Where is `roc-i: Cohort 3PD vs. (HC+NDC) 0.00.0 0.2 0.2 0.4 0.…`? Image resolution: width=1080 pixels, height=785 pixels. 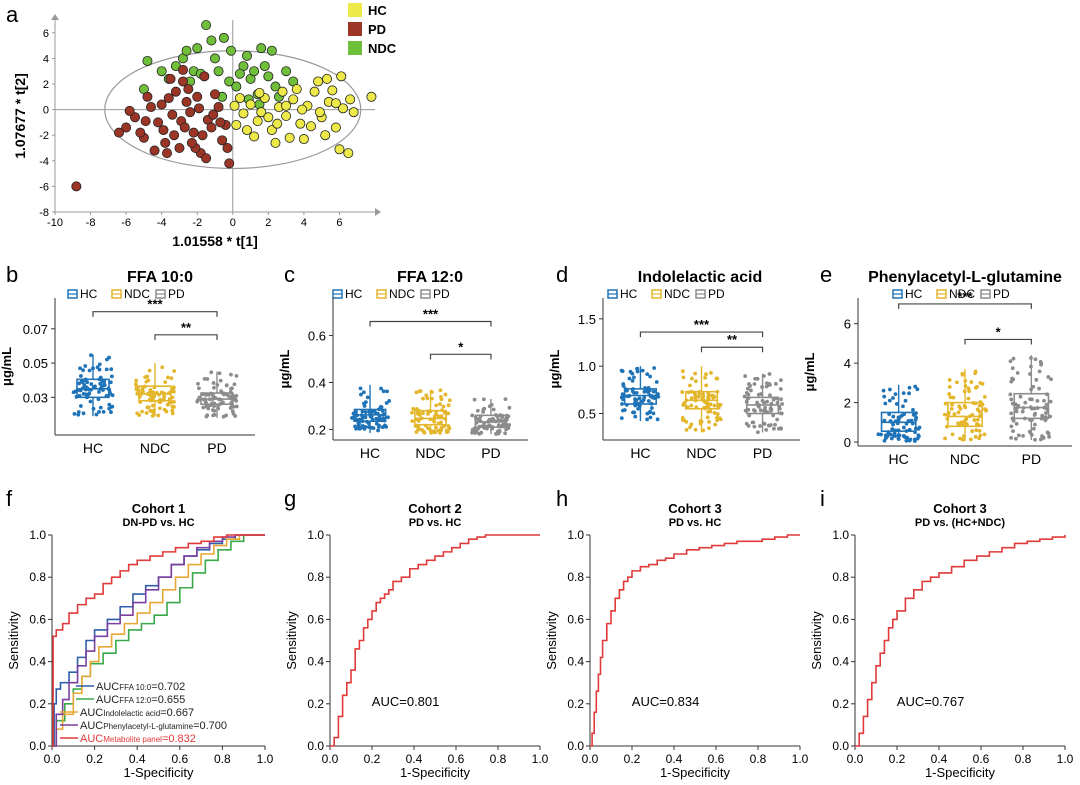
roc-i: Cohort 3PD vs. (HC+NDC) 0.00.0 0.2 0.2 0.4 0.… is located at coordinates (941, 640).